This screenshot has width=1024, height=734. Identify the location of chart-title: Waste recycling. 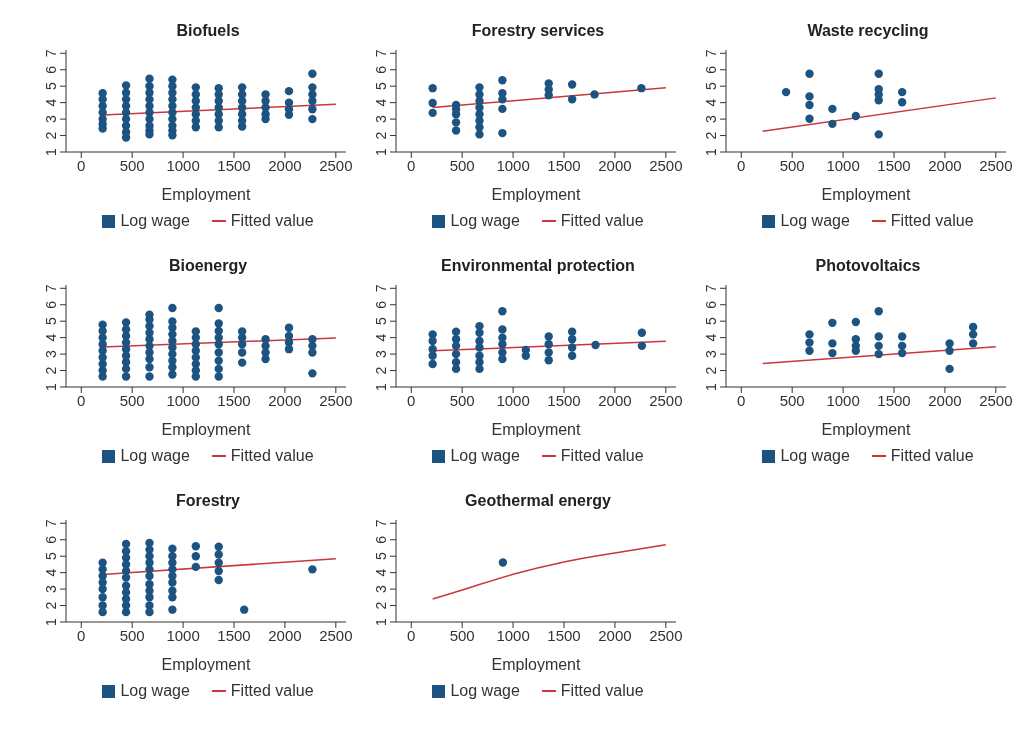
(868, 31).